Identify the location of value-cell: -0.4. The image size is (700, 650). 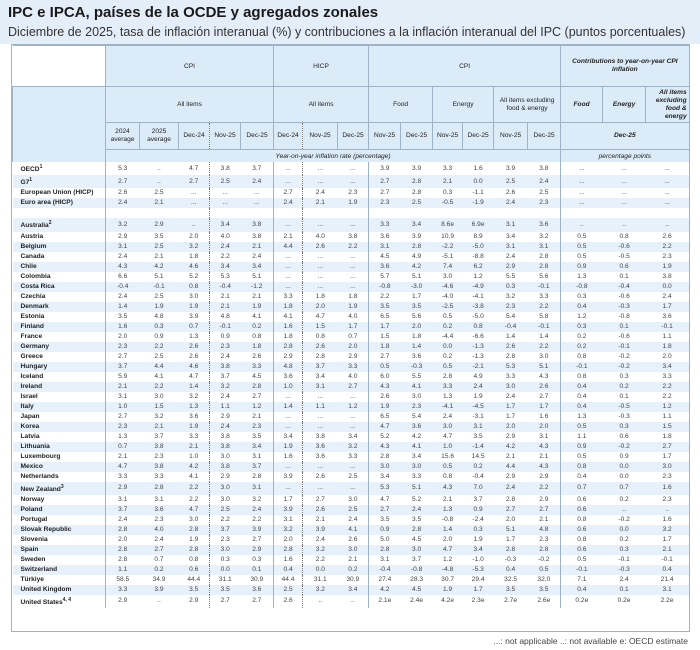
(225, 286).